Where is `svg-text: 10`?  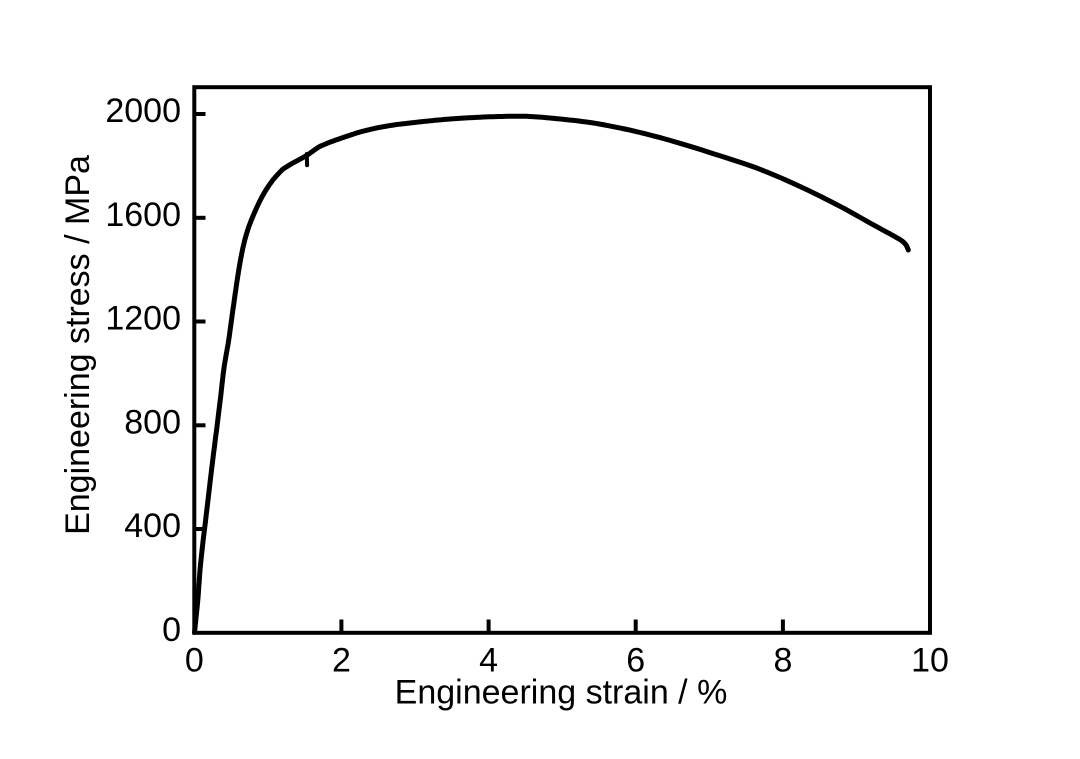
svg-text: 10 is located at coordinates (930, 660).